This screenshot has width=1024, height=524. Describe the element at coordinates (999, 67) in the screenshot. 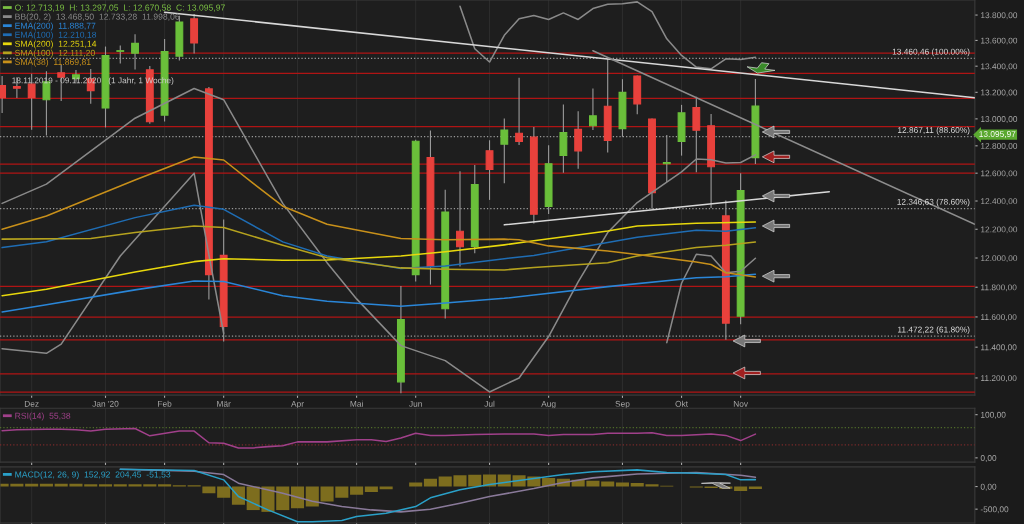

I see `y-tick-label: 13.400,00` at that location.